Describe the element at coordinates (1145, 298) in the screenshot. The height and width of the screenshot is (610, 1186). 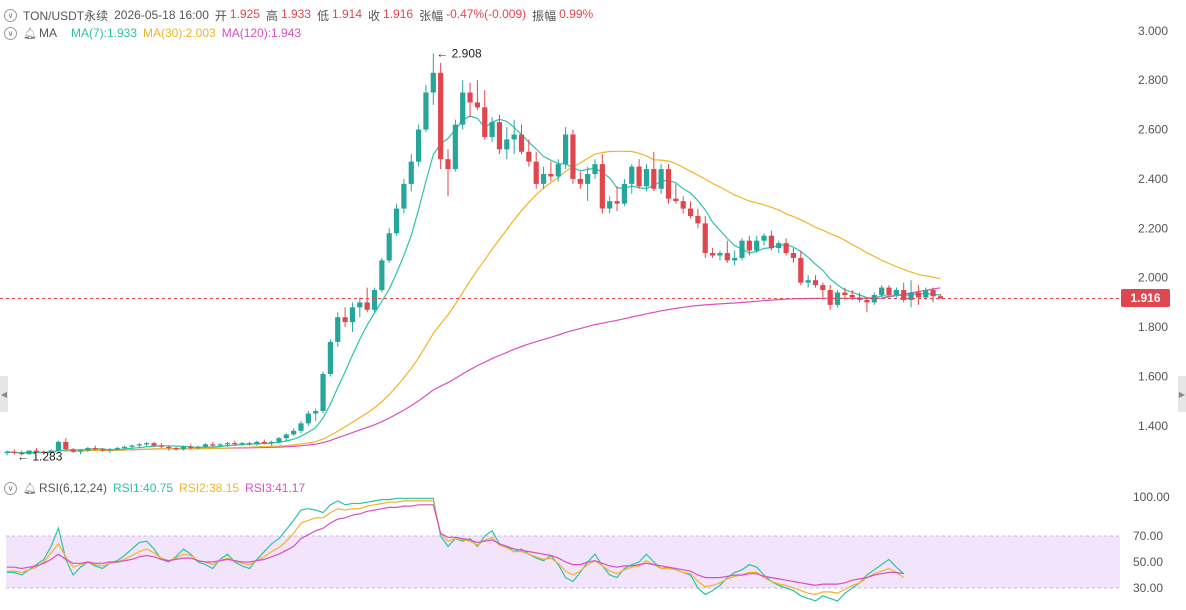
I see `current-price-tag: 1.916` at that location.